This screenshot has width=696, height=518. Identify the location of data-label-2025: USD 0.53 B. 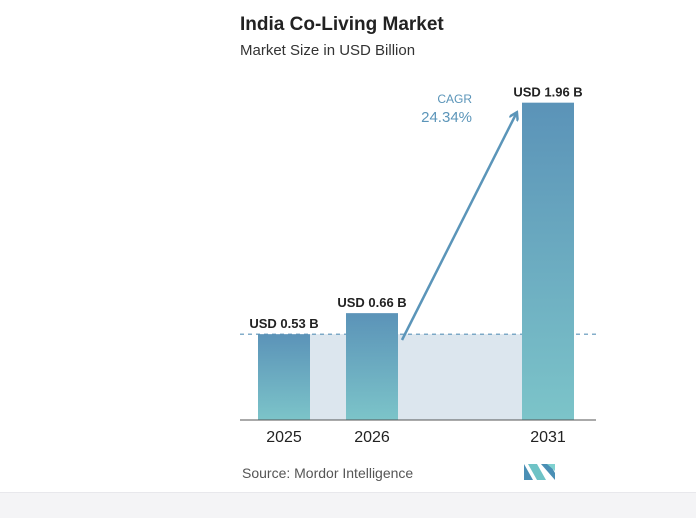
(283, 323).